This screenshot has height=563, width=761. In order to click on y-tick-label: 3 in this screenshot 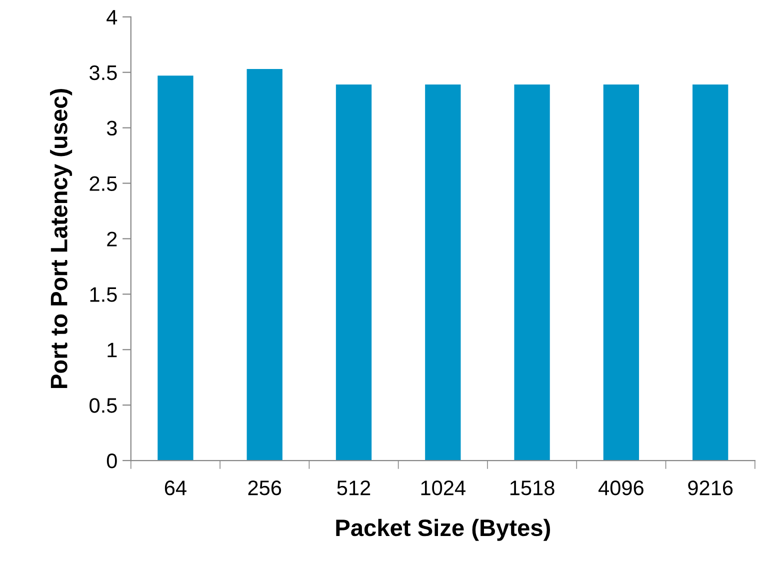, I will do `click(111, 128)`.